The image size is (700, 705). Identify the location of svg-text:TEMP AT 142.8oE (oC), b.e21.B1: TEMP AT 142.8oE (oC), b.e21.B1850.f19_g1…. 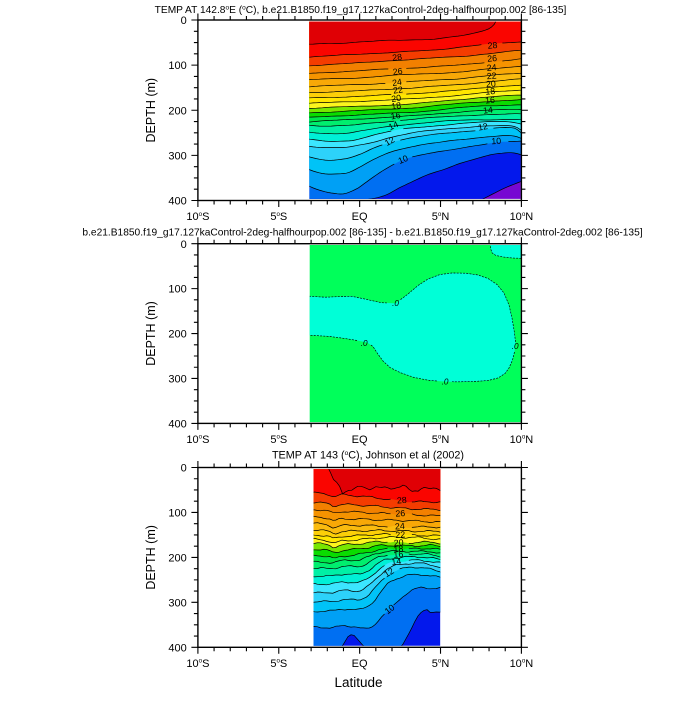
(361, 10).